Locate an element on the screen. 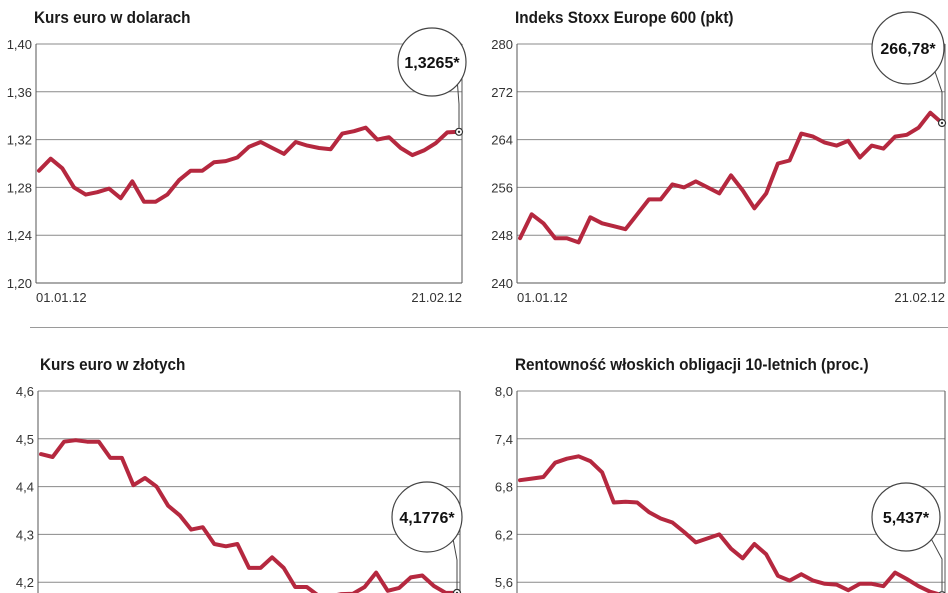 The width and height of the screenshot is (948, 593). y-tick-label: 272 is located at coordinates (502, 92).